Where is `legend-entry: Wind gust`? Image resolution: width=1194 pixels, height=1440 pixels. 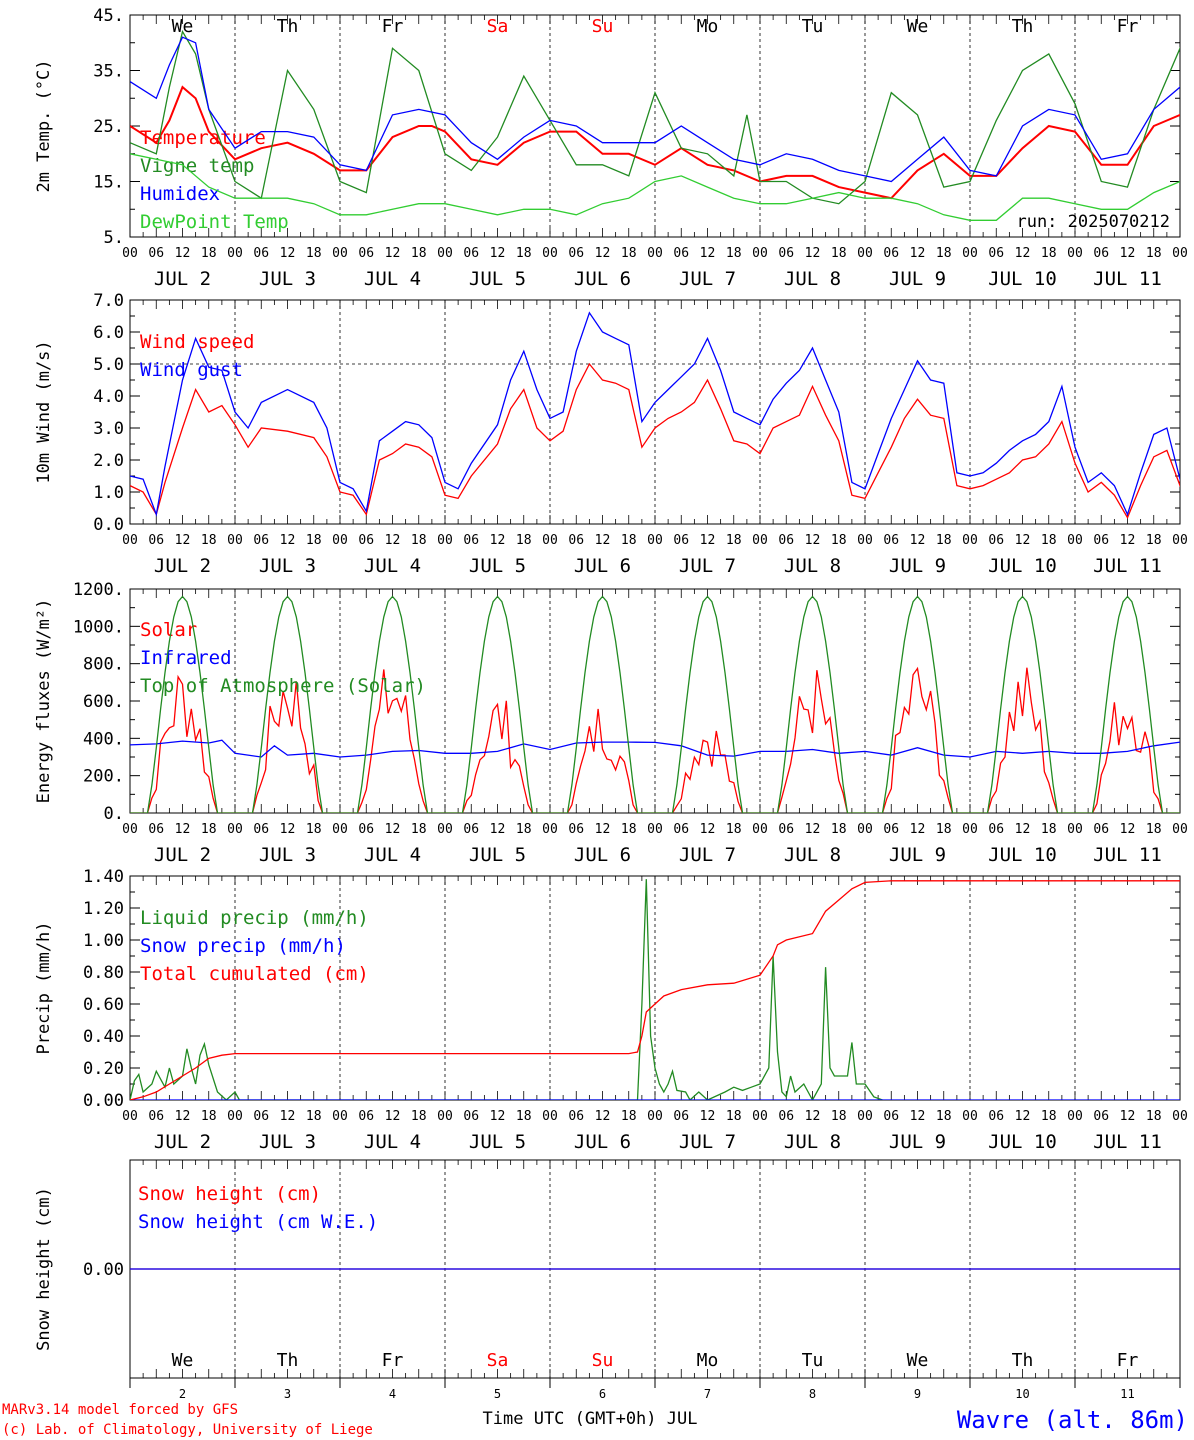 legend-entry: Wind gust is located at coordinates (191, 370).